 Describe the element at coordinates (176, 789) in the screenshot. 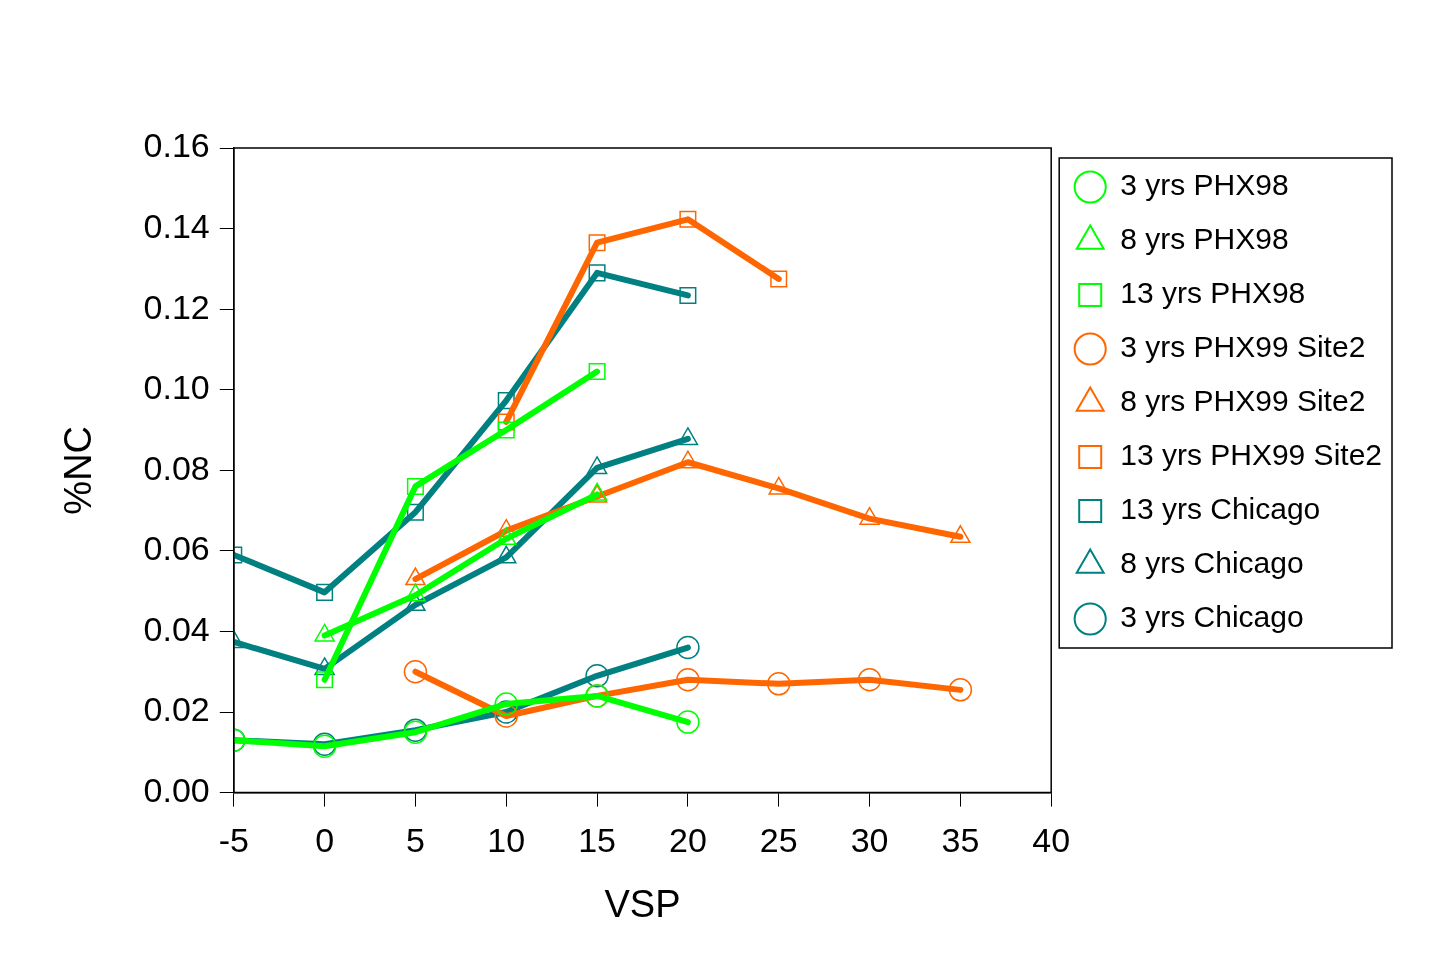

I see `y-tick-label: 0.00` at that location.